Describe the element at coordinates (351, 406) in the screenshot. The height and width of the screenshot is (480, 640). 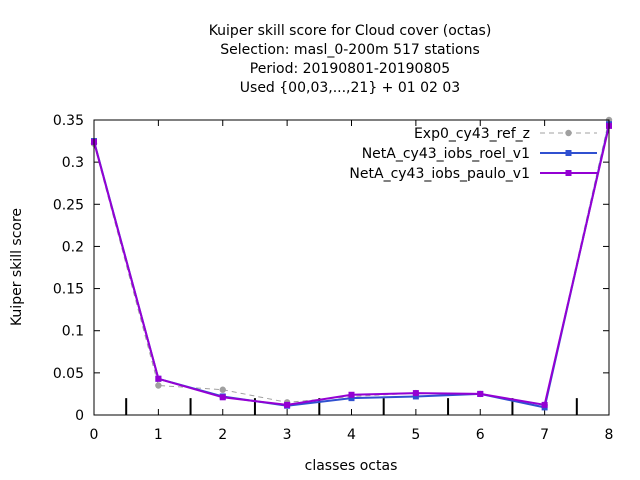
I see `class-markers` at that location.